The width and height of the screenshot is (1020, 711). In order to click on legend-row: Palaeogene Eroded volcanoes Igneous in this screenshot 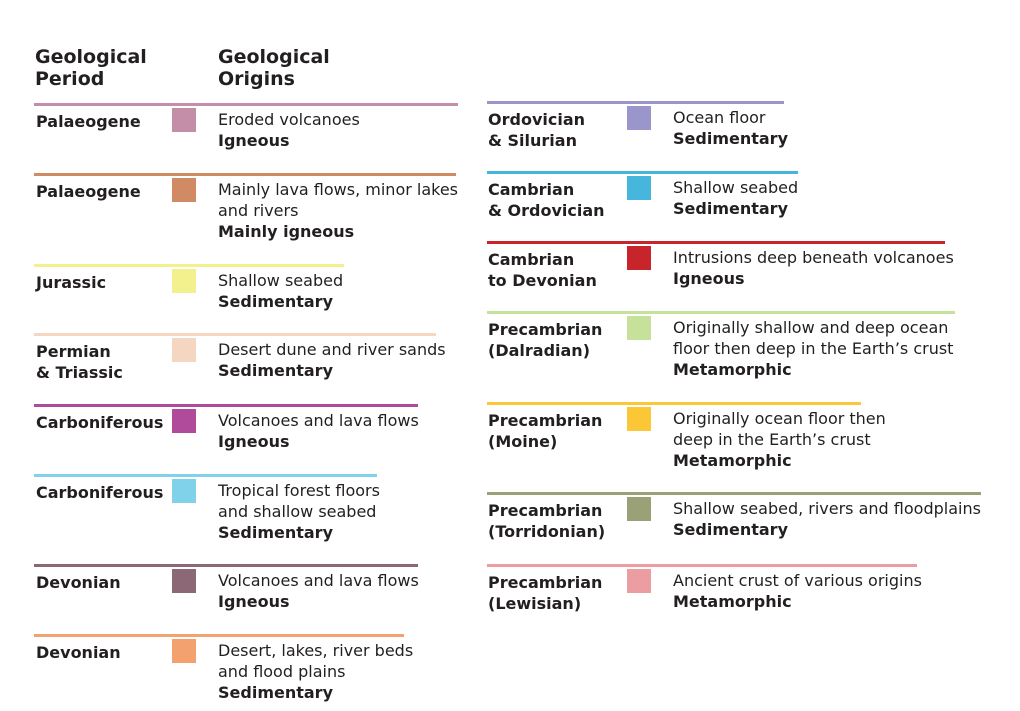, I will do `click(246, 138)`.